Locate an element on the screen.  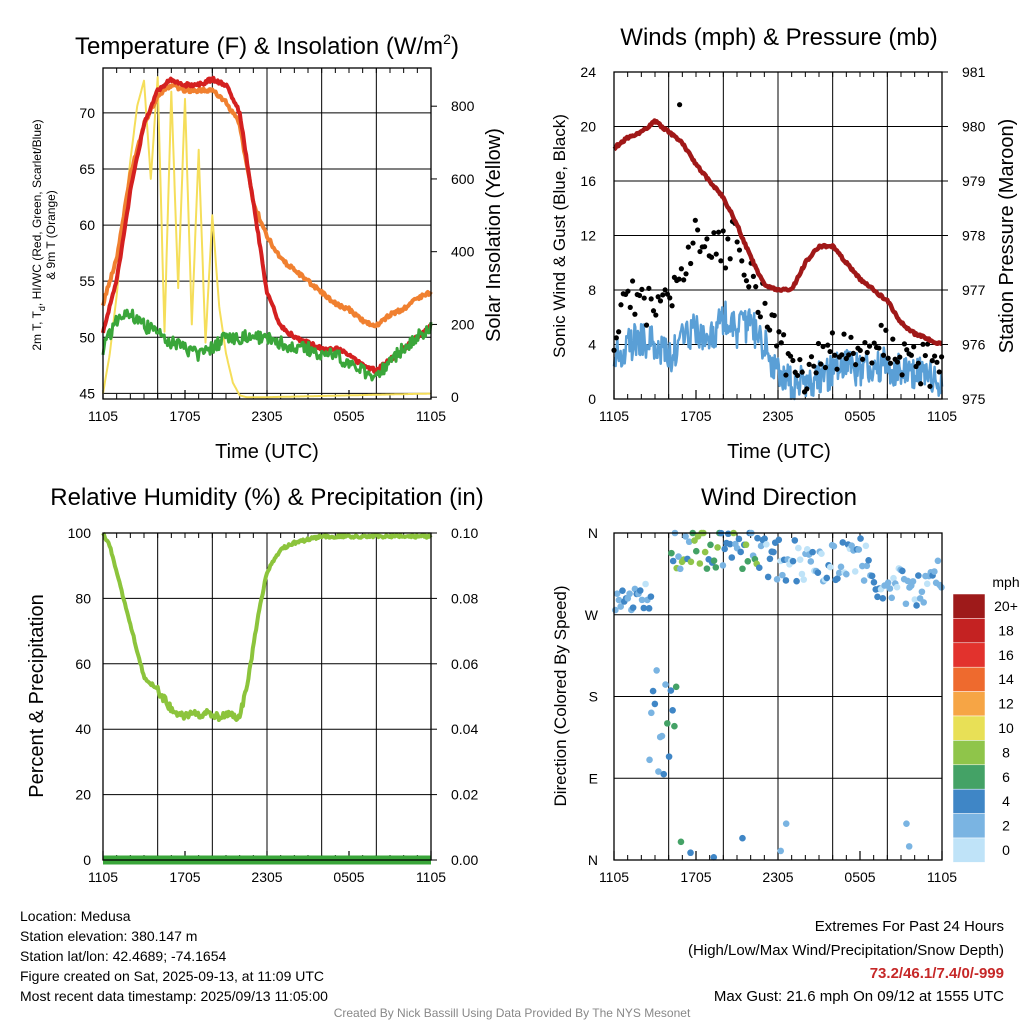
winds-x-tick-label: 2305 is located at coordinates (777, 416).